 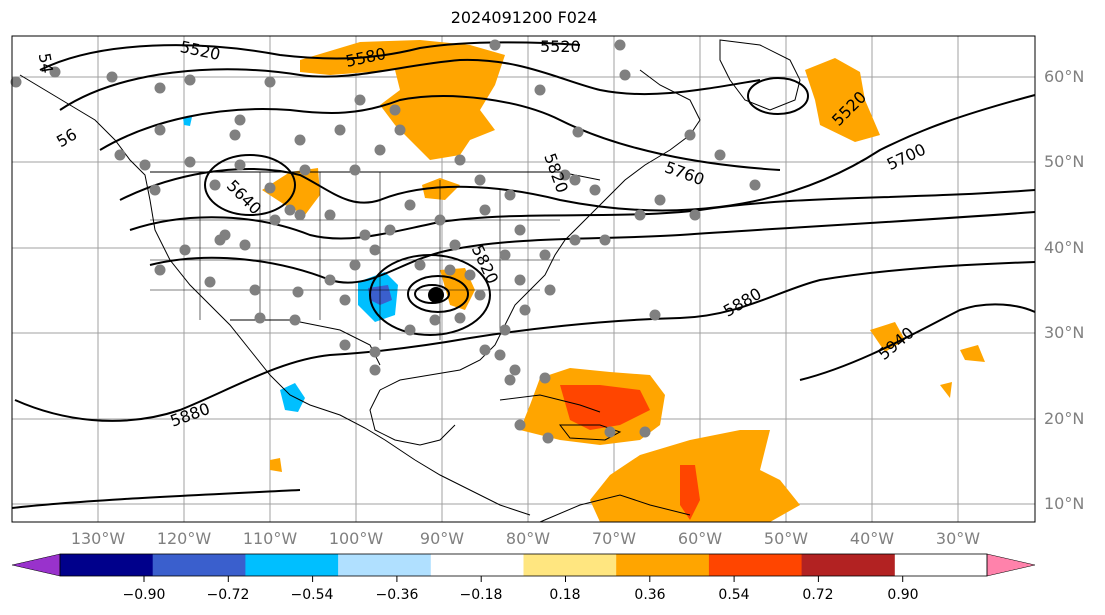 What do you see at coordinates (356, 538) in the screenshot?
I see `lon-label-100w: 100°W` at bounding box center [356, 538].